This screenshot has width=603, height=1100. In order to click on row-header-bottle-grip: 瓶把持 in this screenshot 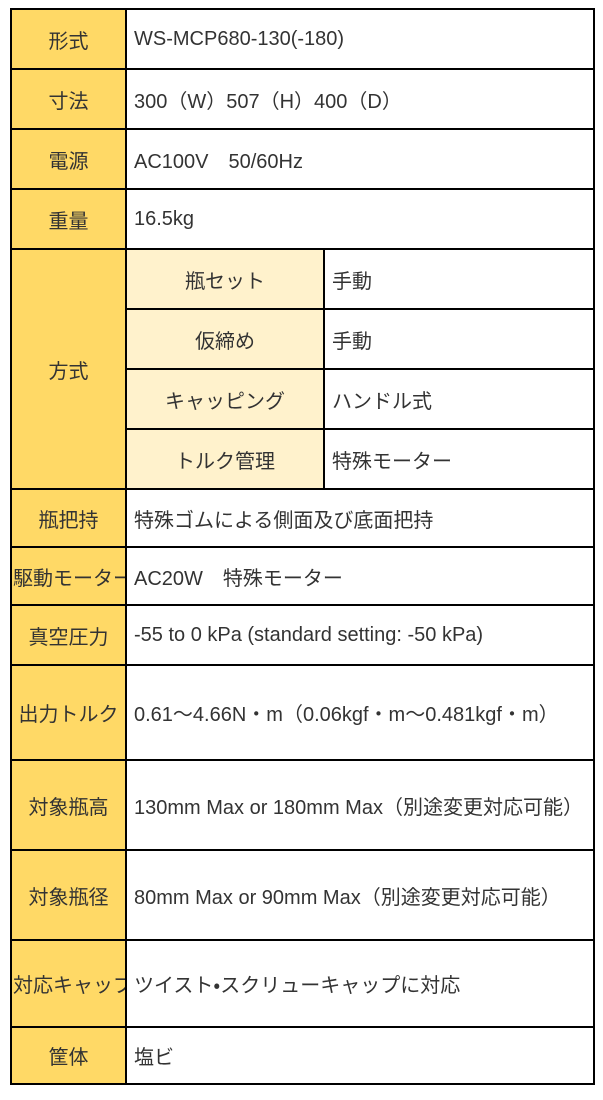, I will do `click(68, 518)`.